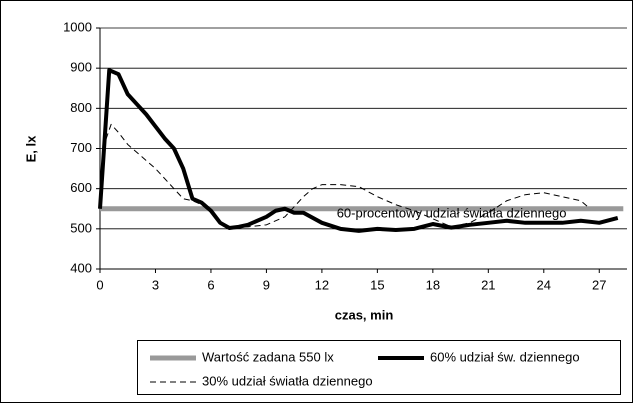  I want to click on x-axis-label: czas, min, so click(364, 314).